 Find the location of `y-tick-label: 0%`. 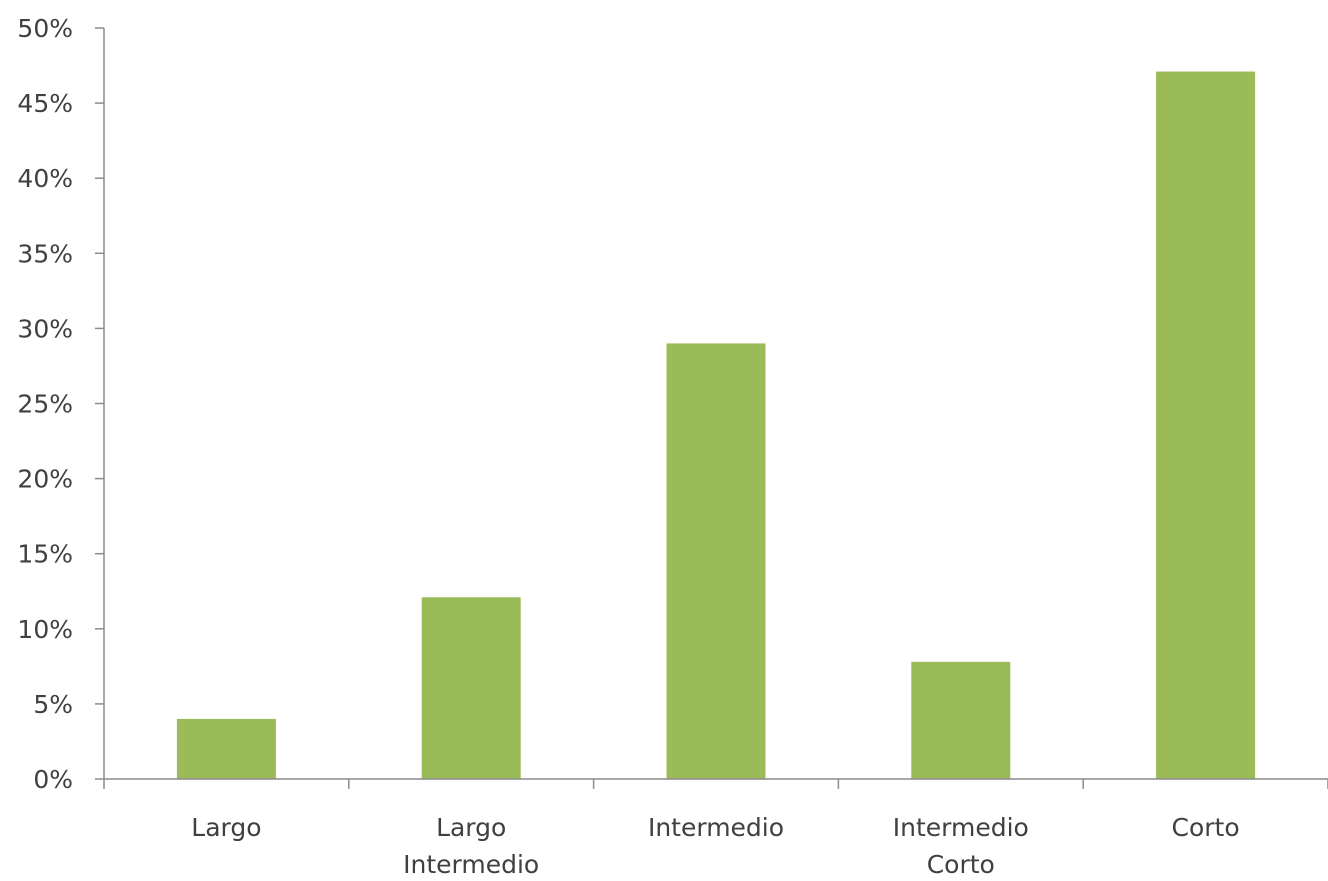

y-tick-label: 0% is located at coordinates (53, 779).